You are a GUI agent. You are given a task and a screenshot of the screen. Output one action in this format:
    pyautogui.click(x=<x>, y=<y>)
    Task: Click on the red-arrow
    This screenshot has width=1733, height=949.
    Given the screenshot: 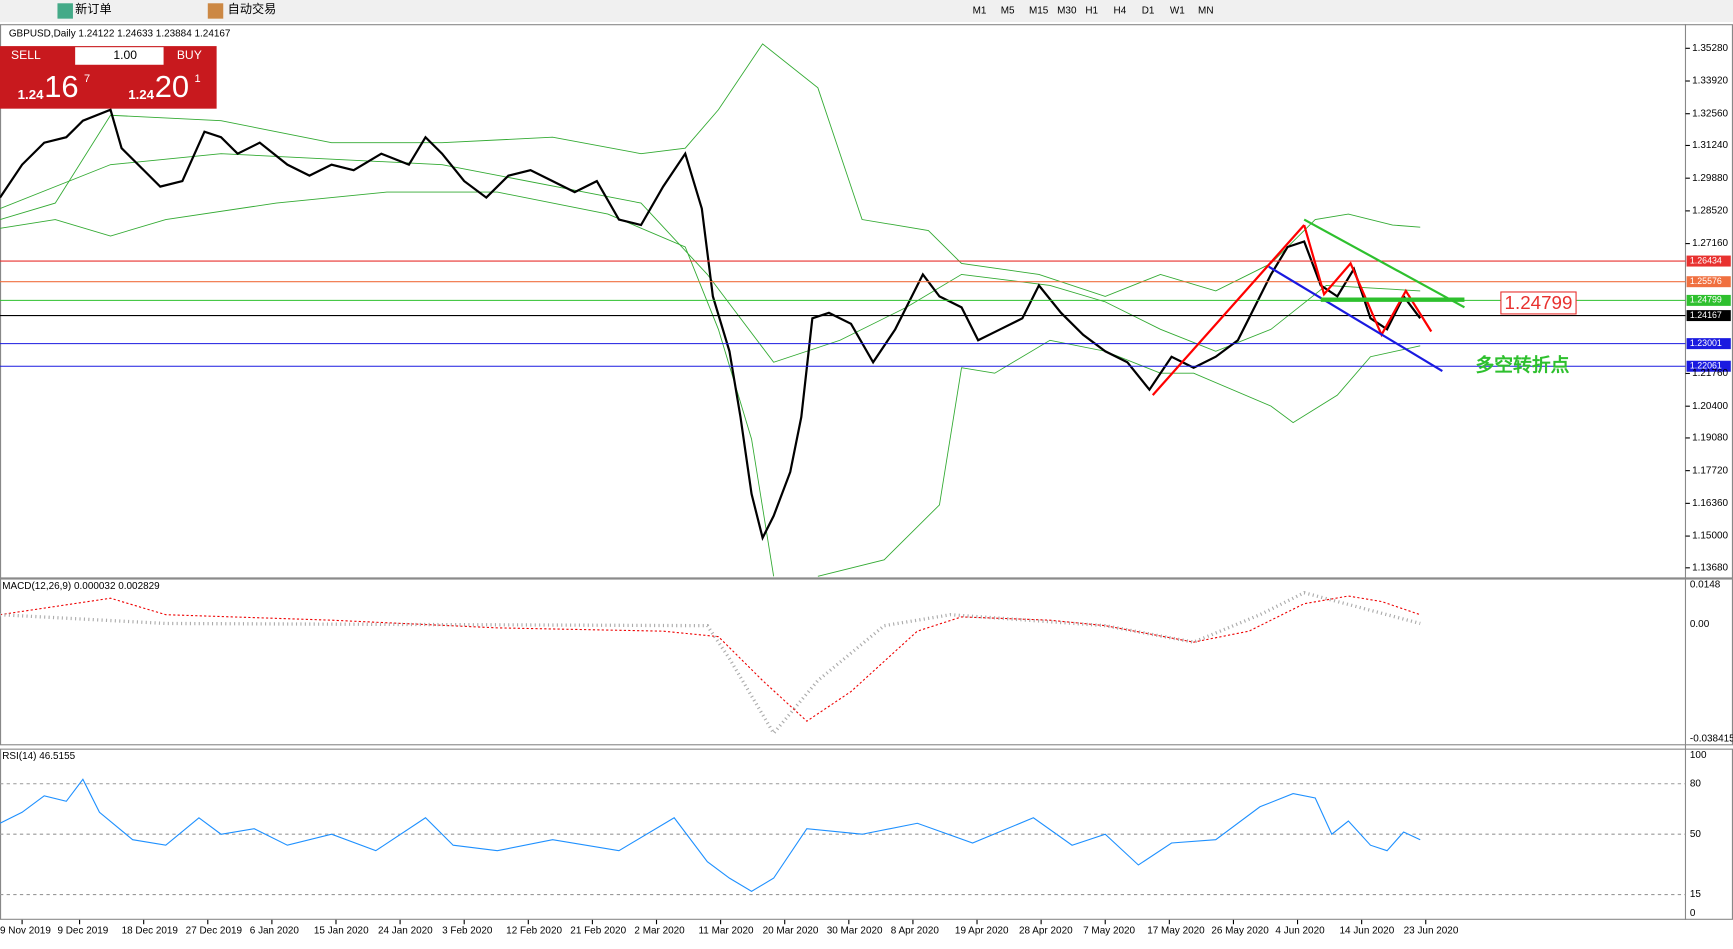 What is the action you would take?
    pyautogui.click(x=1228, y=310)
    